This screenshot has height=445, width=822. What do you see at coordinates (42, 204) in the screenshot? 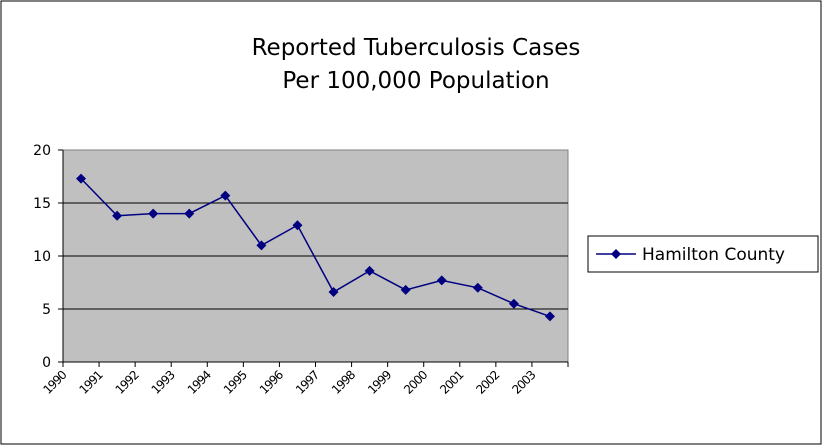
I see `y-tick-label: 15` at bounding box center [42, 204].